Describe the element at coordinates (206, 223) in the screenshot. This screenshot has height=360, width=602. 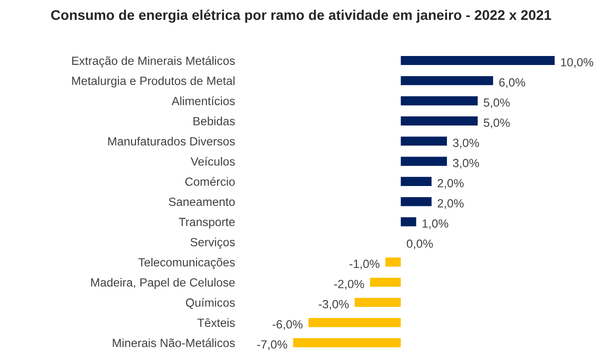
I see `y-tick-label: Transporte` at that location.